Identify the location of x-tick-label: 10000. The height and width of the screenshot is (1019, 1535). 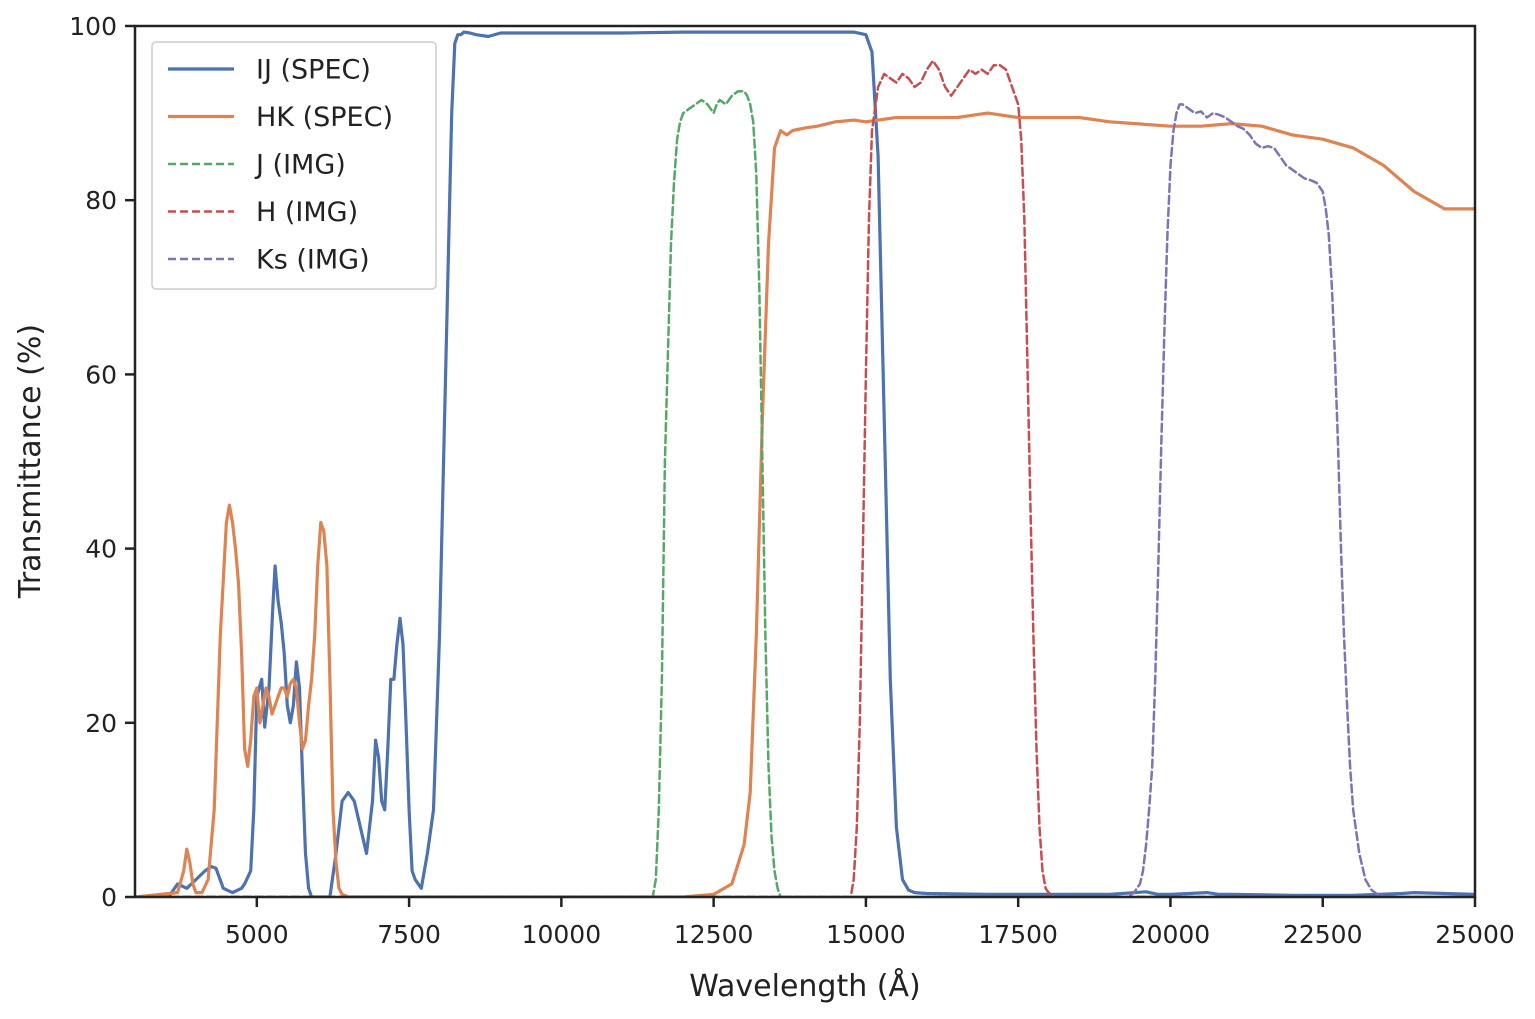
(562, 934).